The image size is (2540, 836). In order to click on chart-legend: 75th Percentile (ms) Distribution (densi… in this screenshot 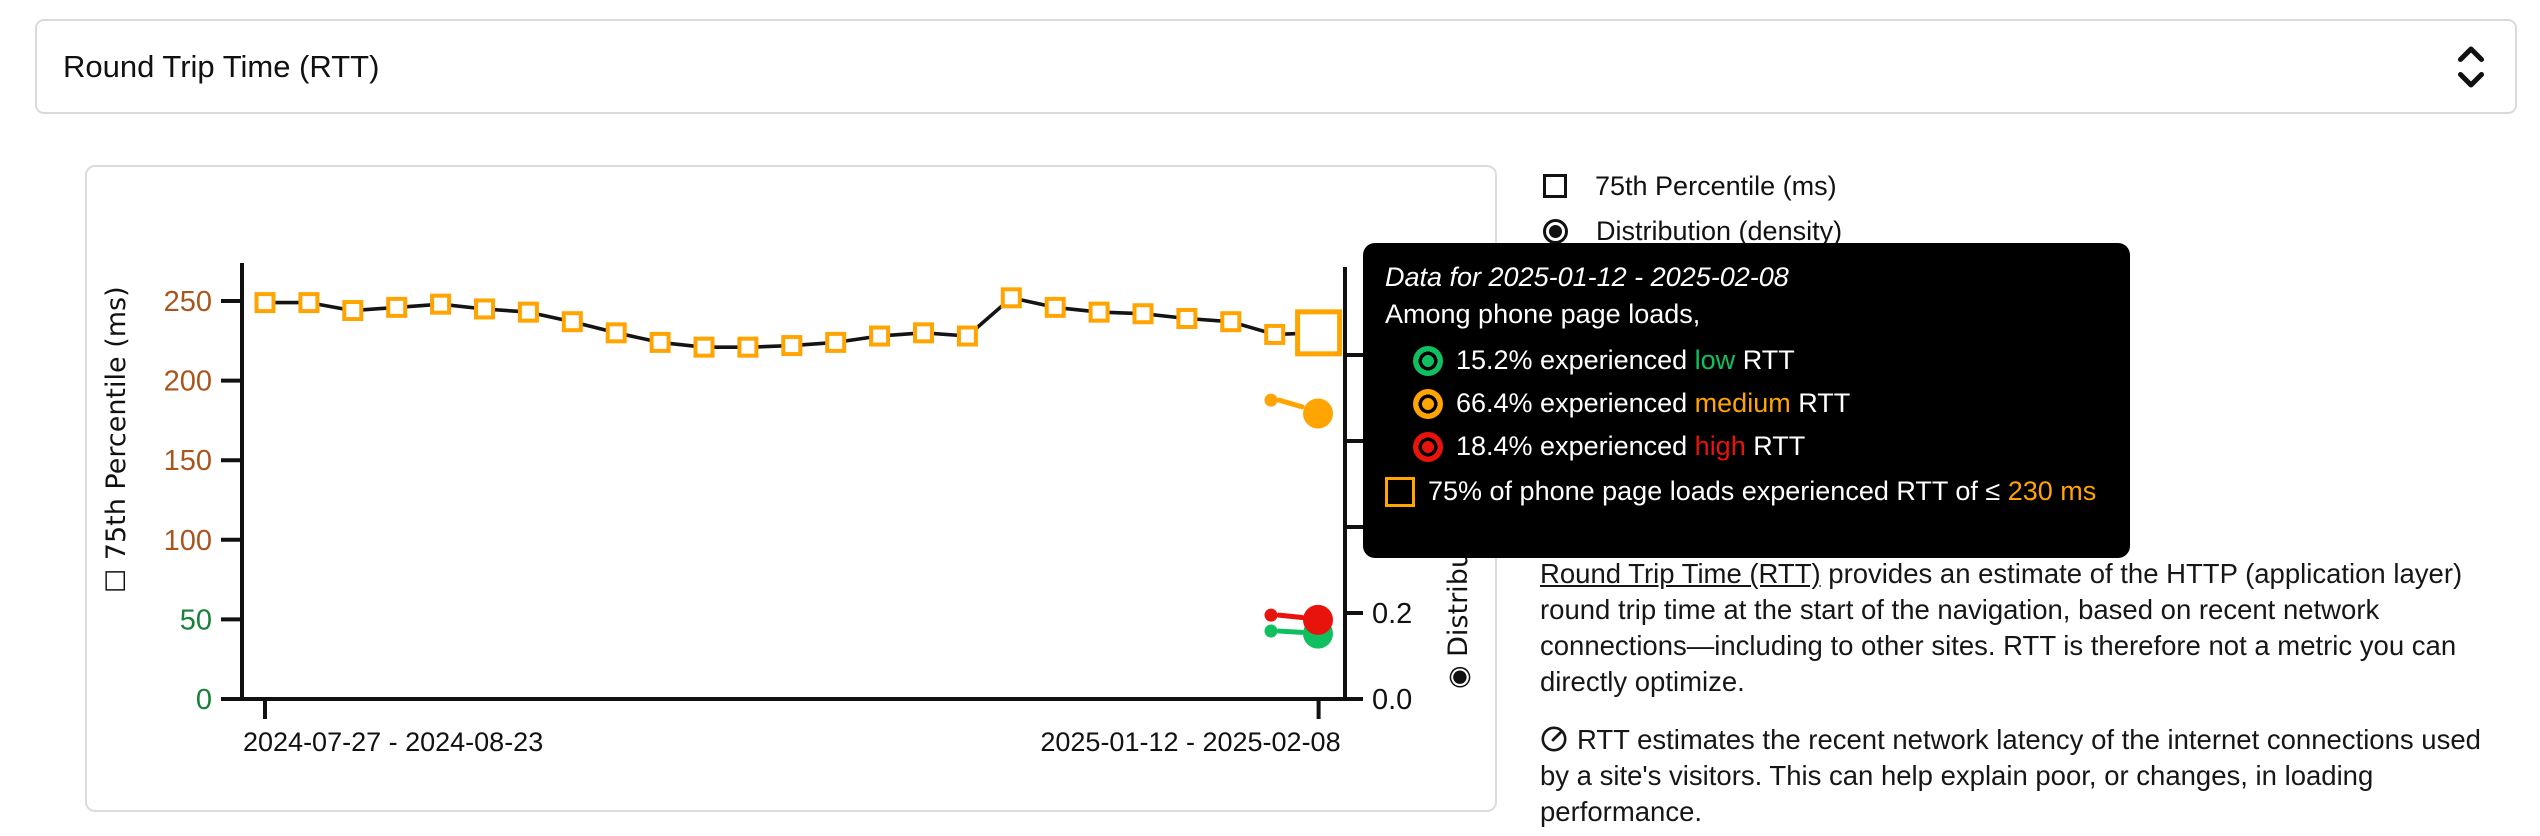, I will do `click(1692, 208)`.